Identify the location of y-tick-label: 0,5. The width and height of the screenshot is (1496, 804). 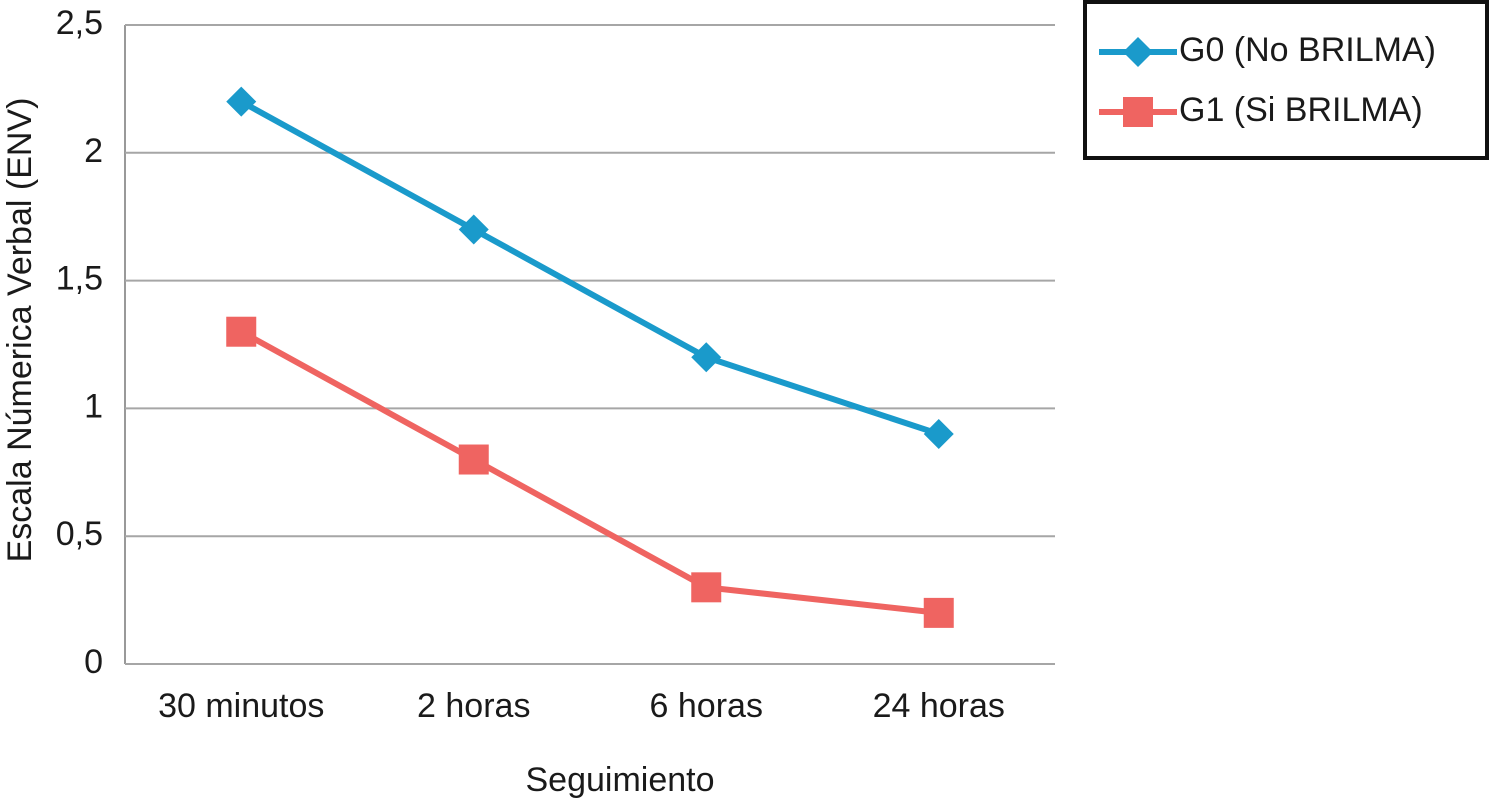
(79, 534).